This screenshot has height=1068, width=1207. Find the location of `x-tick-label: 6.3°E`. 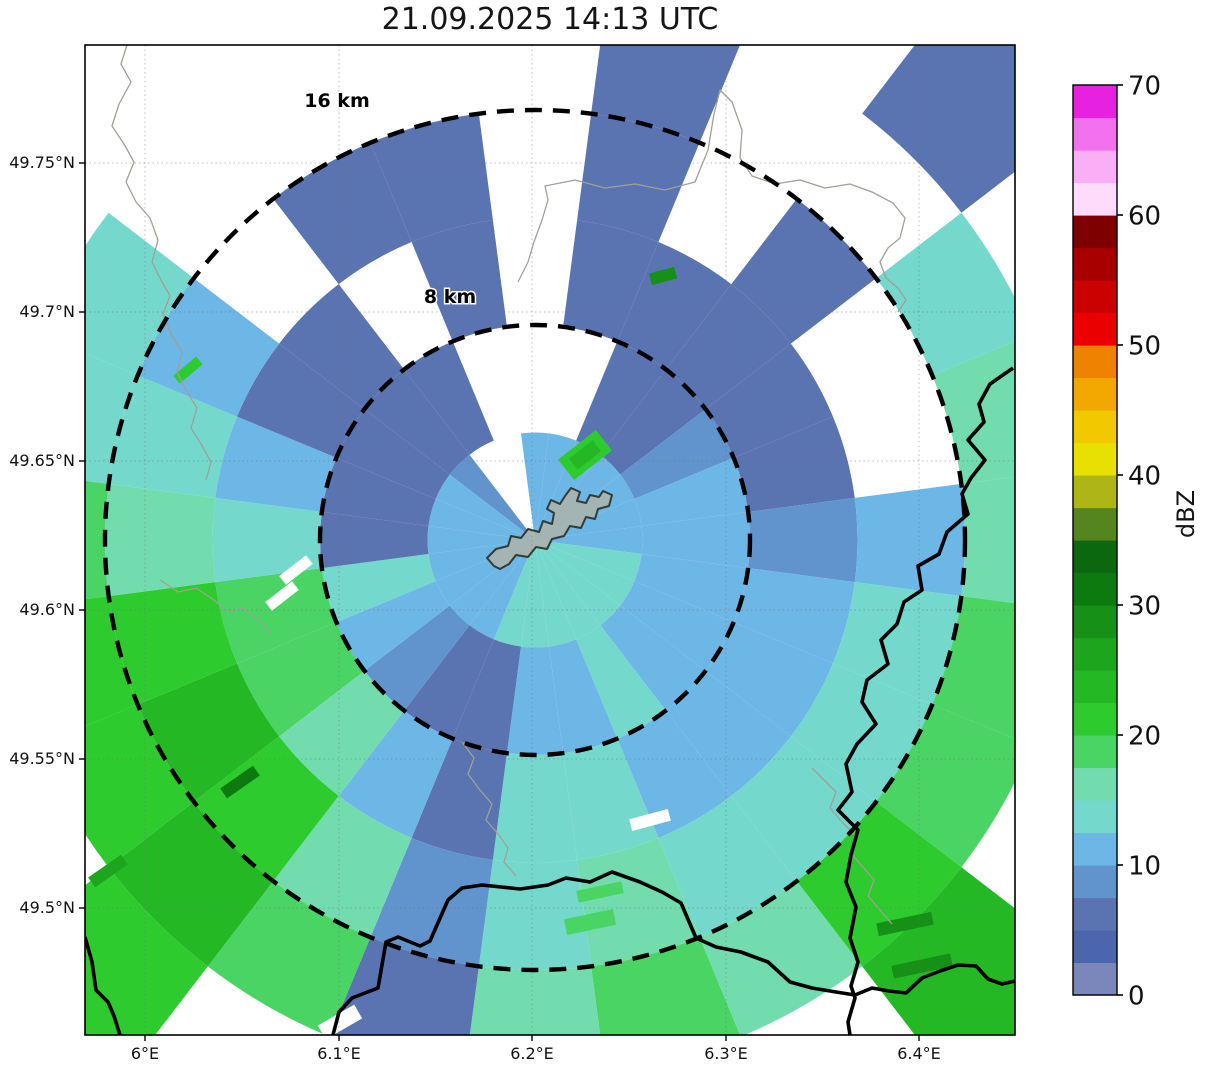

x-tick-label: 6.3°E is located at coordinates (726, 1053).